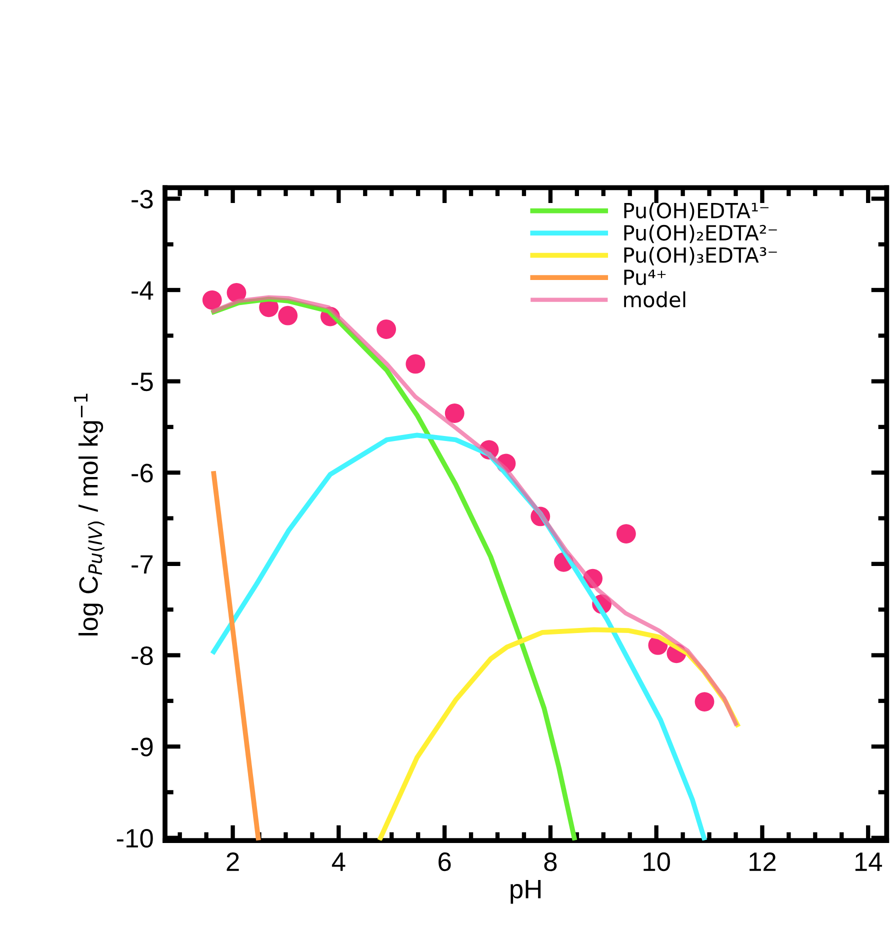  I want to click on x-tick-label: 6, so click(444, 862).